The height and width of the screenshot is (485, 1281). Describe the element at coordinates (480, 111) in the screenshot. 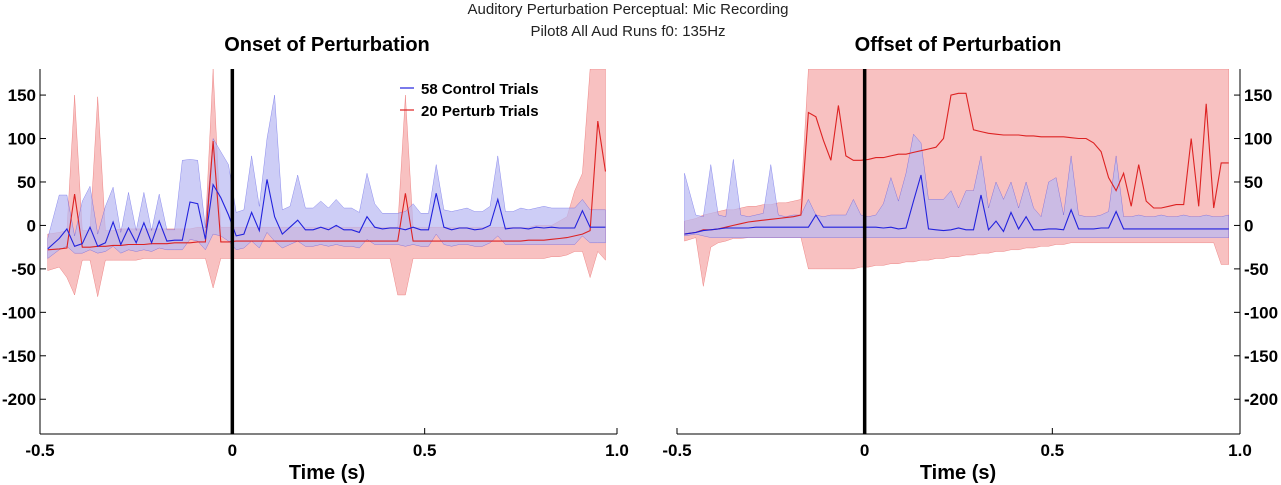

I see `legend-perturb-label: 20 Perturb Trials` at that location.